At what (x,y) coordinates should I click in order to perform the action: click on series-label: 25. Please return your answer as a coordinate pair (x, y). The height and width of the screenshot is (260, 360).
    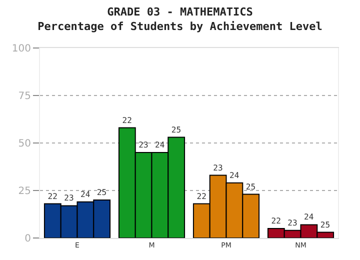
    Looking at the image, I should click on (101, 192).